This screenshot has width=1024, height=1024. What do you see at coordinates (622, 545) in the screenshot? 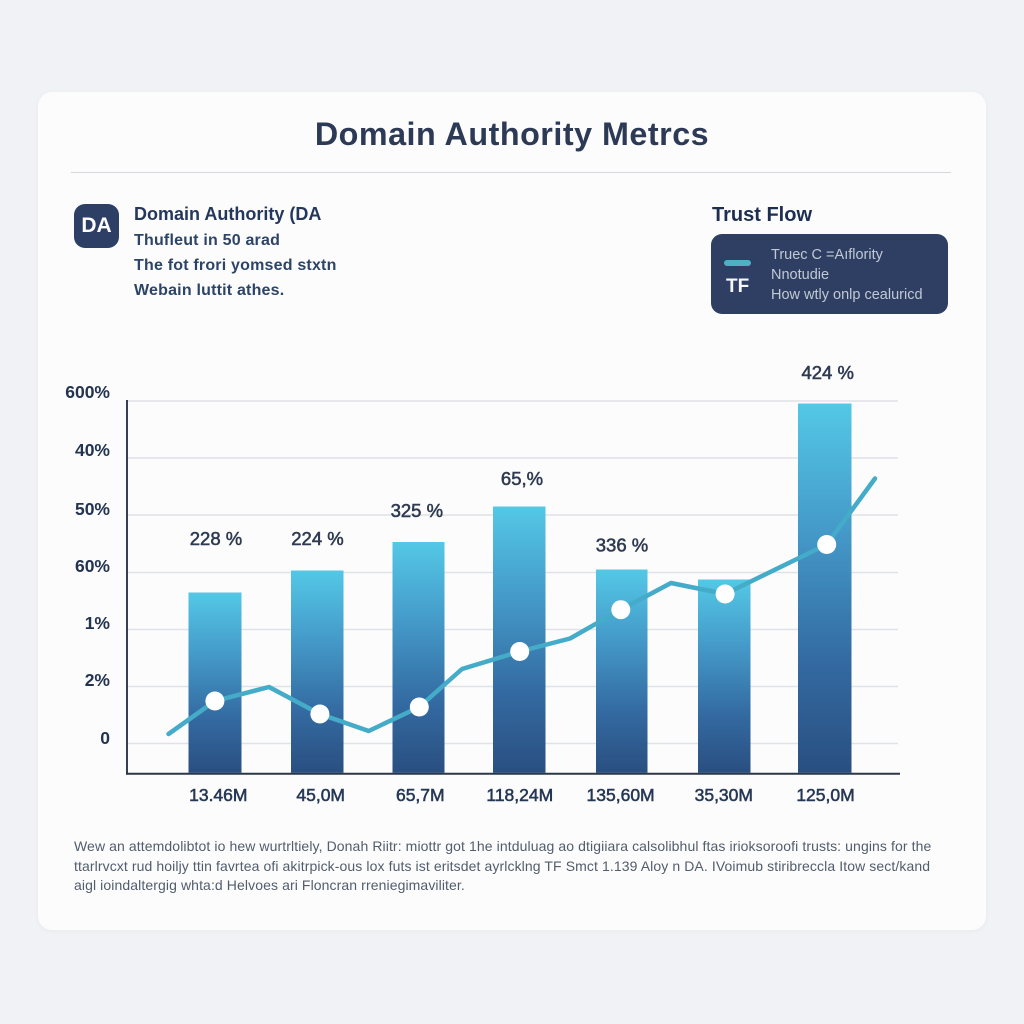
I see `svg-text: 336 %` at bounding box center [622, 545].